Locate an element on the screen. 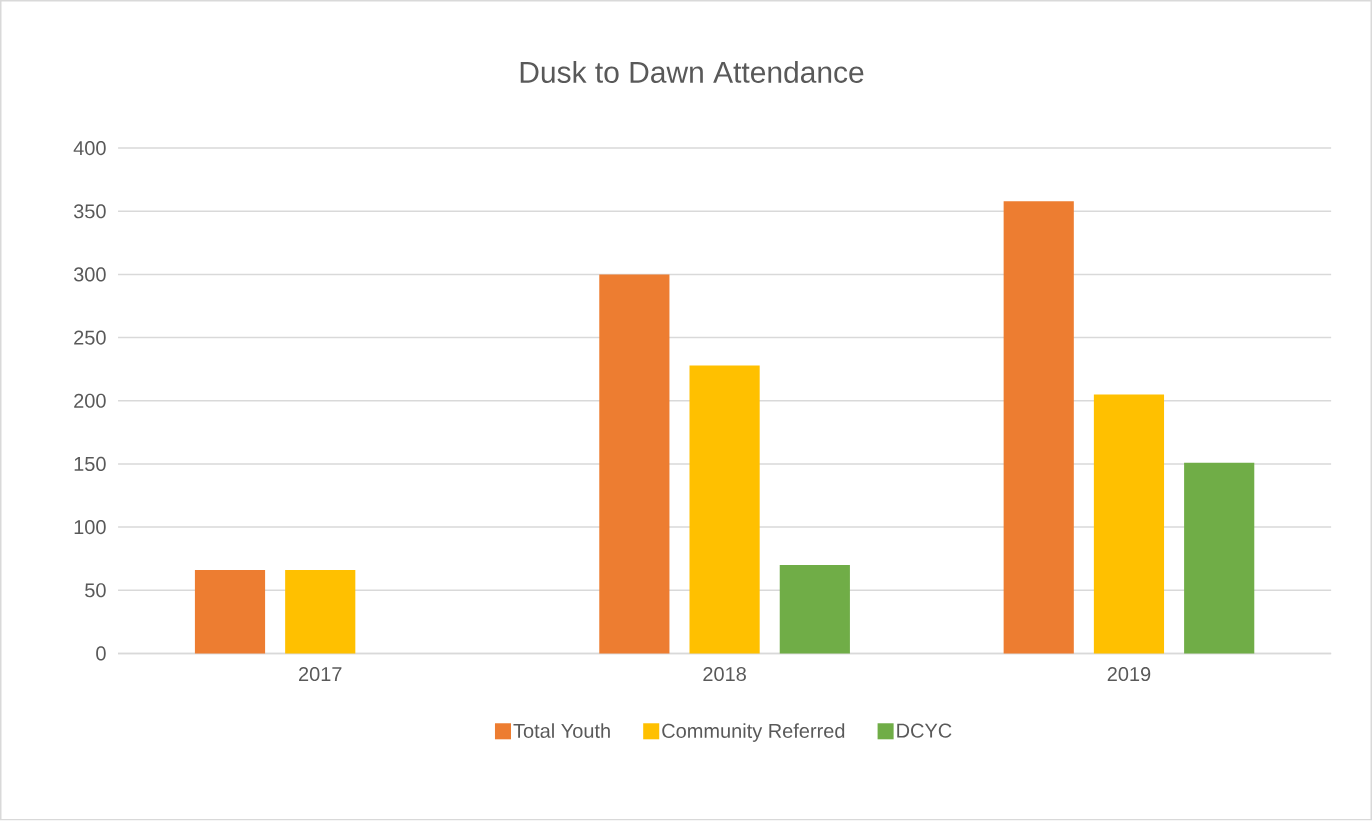 The width and height of the screenshot is (1372, 821). x-tick-label: 2017 is located at coordinates (320, 674).